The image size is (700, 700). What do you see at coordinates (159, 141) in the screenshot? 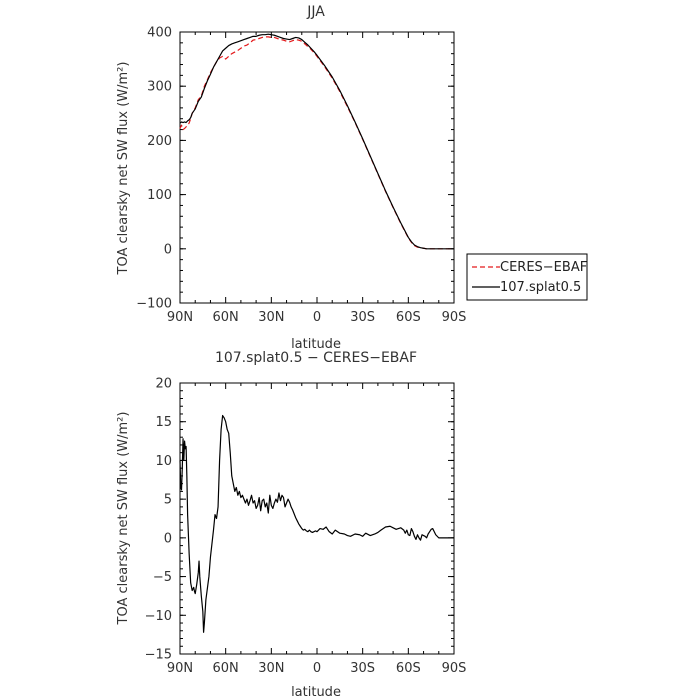
I see `top-y-tick-label: 200` at bounding box center [159, 141].